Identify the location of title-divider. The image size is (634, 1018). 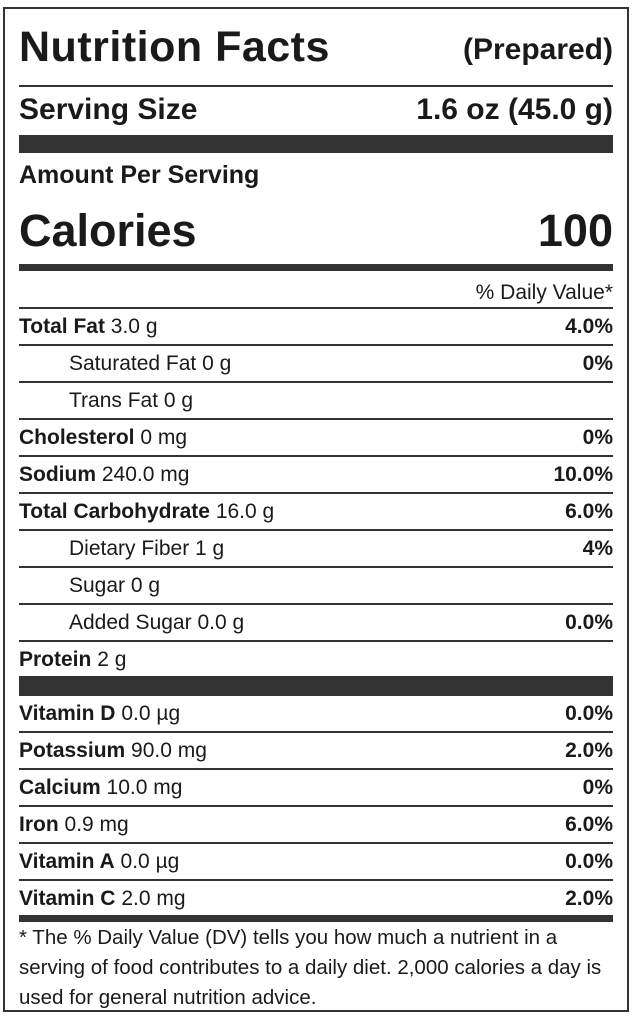
(316, 86).